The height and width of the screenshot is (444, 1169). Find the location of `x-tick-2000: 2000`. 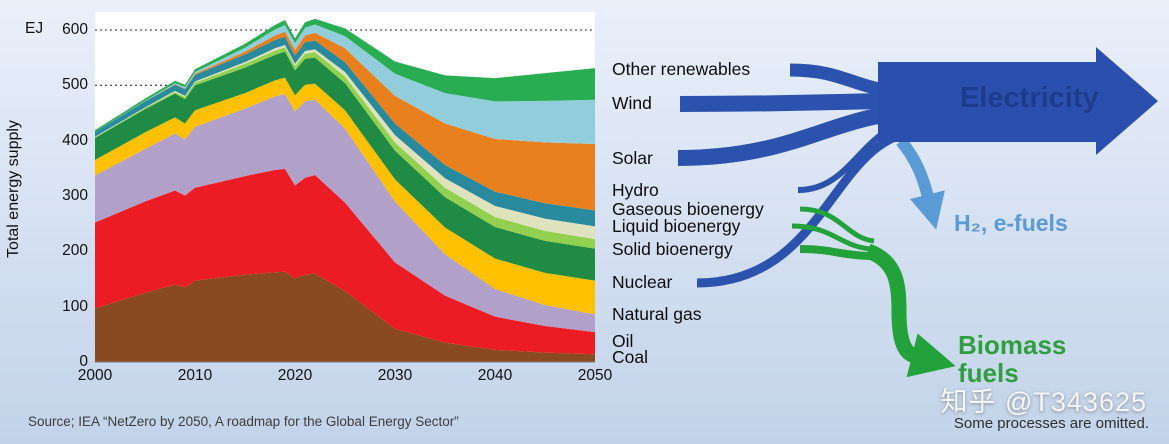

x-tick-2000: 2000 is located at coordinates (95, 375).